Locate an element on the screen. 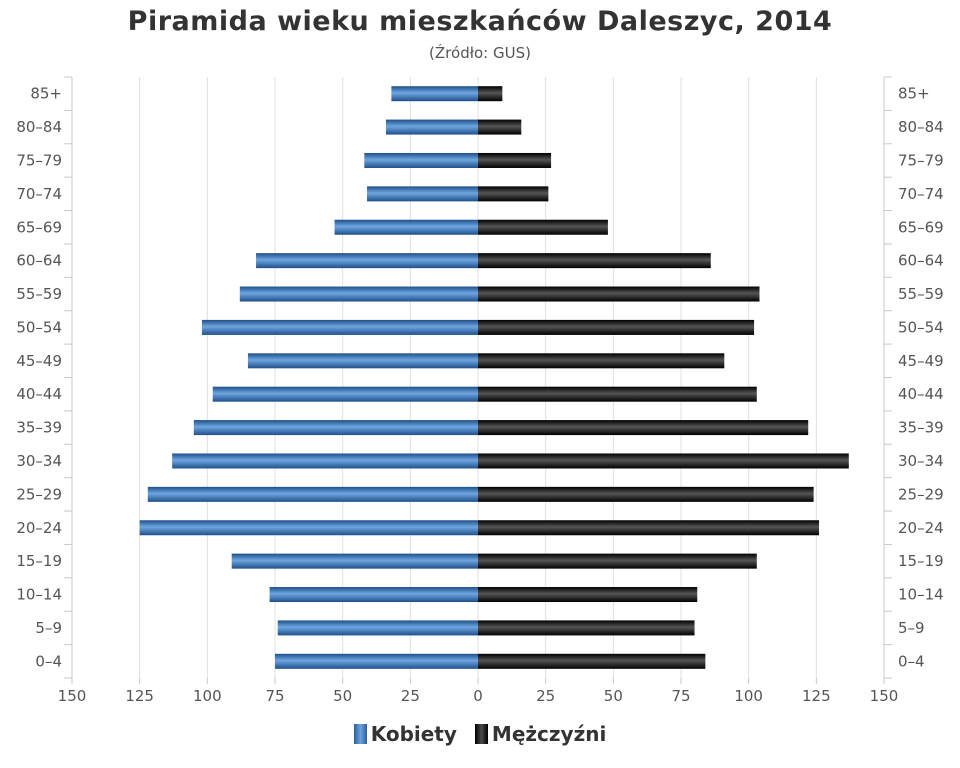  category-label-left: 60–64 is located at coordinates (39, 261).